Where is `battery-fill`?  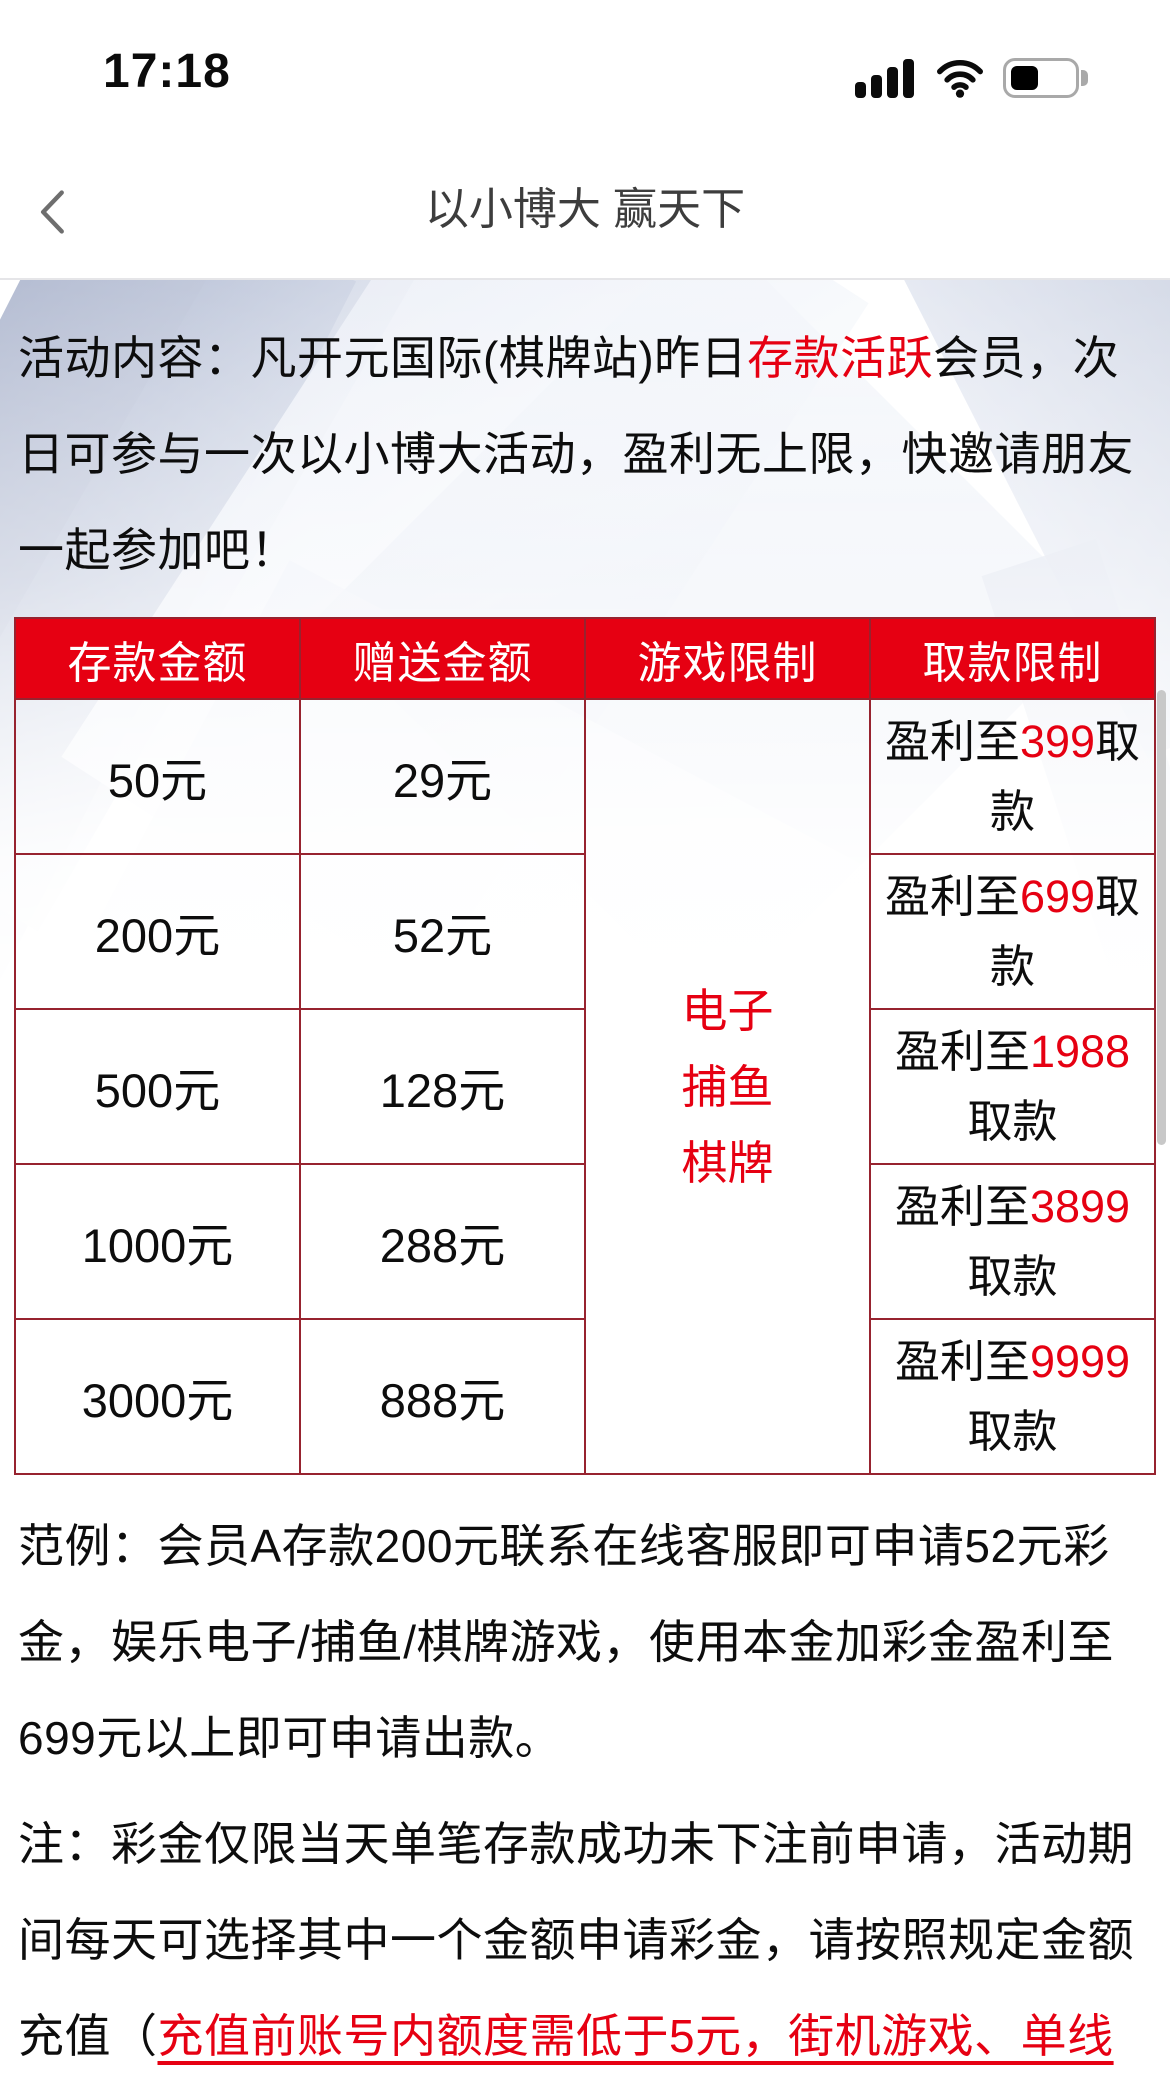 battery-fill is located at coordinates (1024, 78).